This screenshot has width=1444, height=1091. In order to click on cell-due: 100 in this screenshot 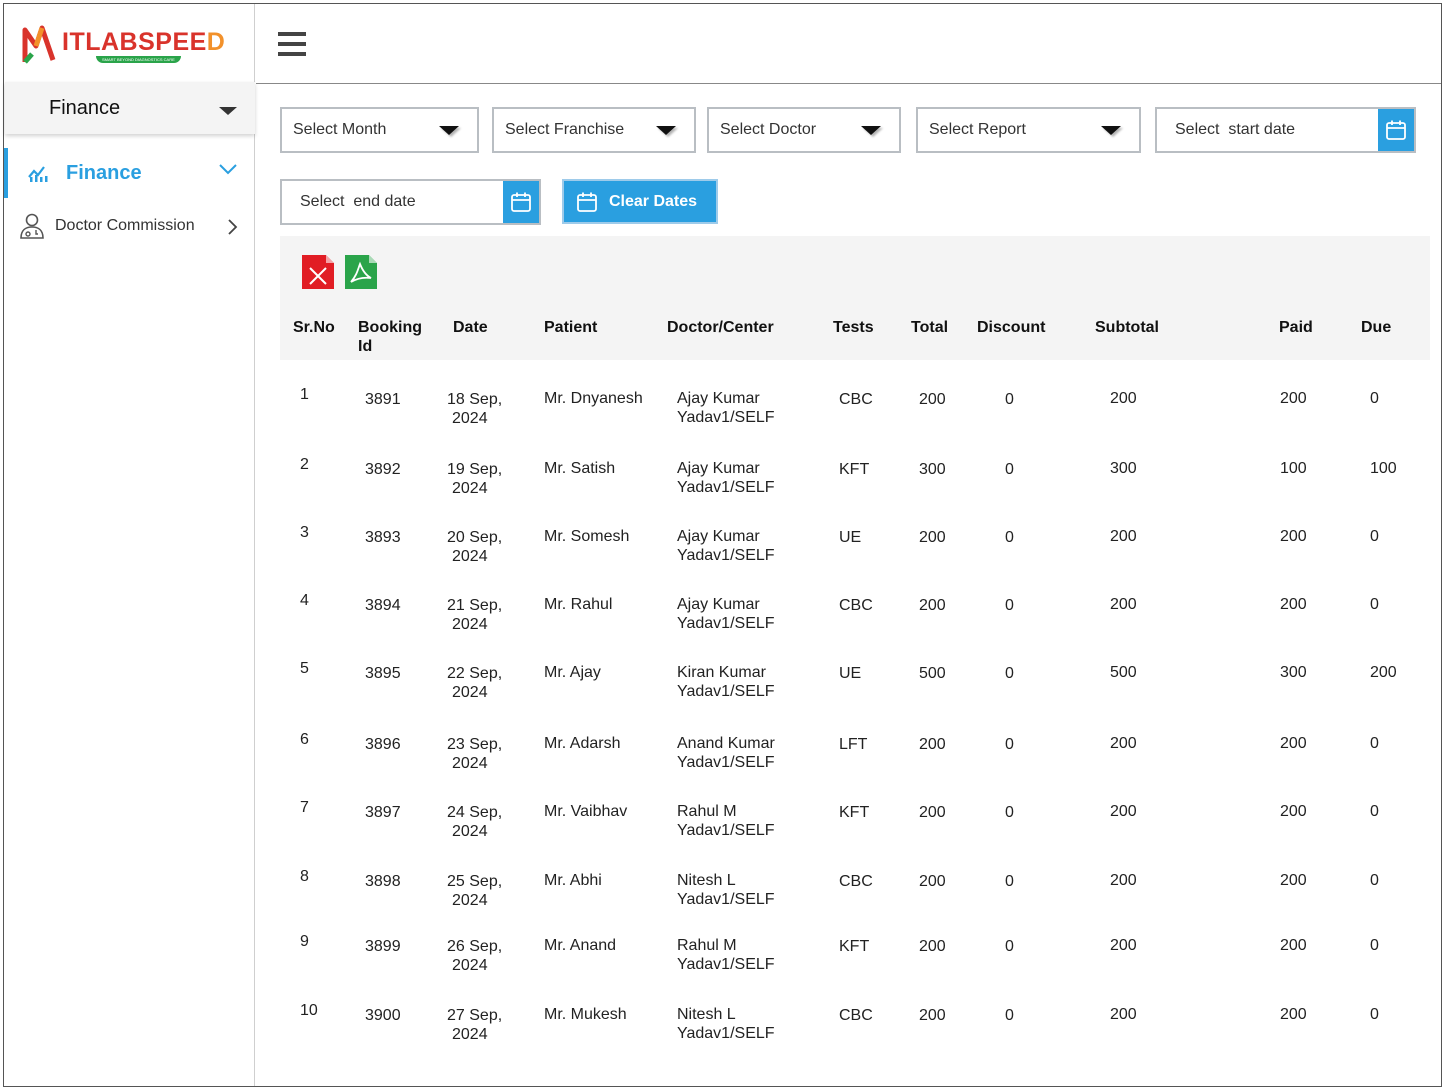, I will do `click(1383, 468)`.